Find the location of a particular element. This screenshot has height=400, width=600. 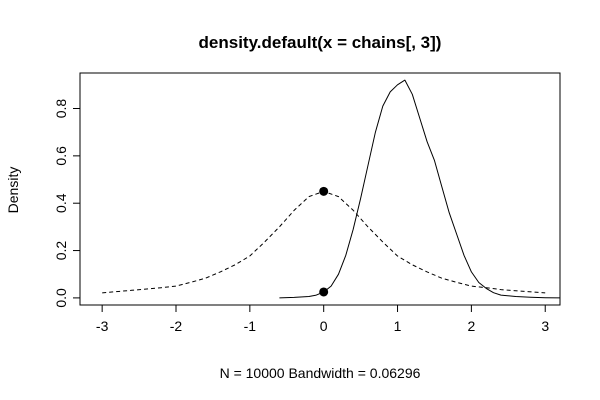

x-axis-label: N = 10000 Bandwidth = 0.06296 is located at coordinates (320, 373).